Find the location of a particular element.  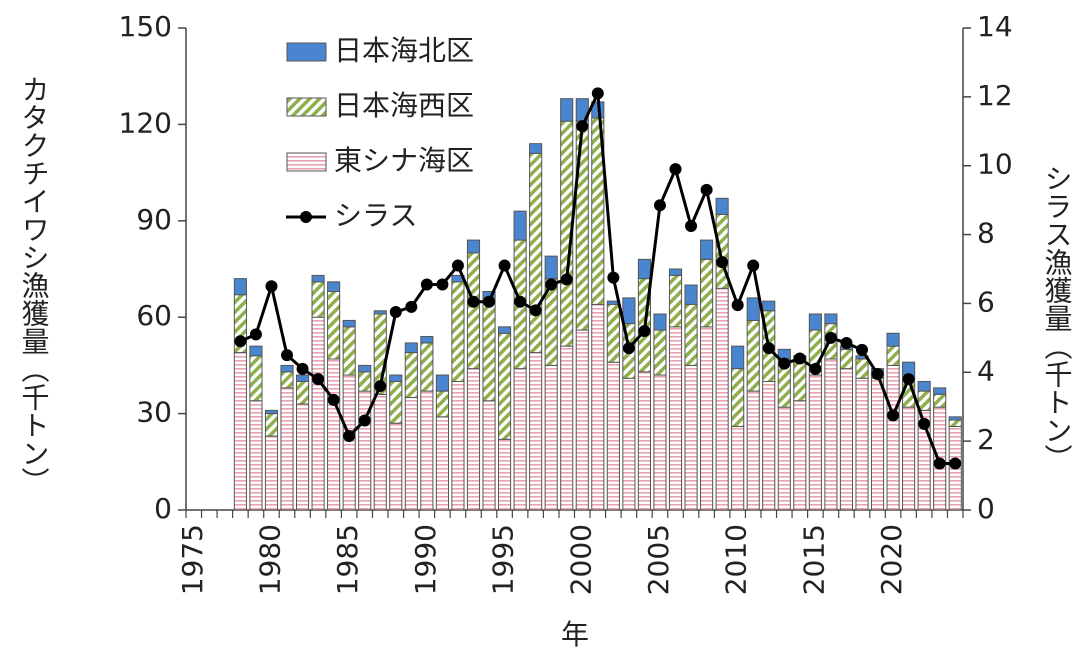

y-tick-label: 0 is located at coordinates (163, 508).